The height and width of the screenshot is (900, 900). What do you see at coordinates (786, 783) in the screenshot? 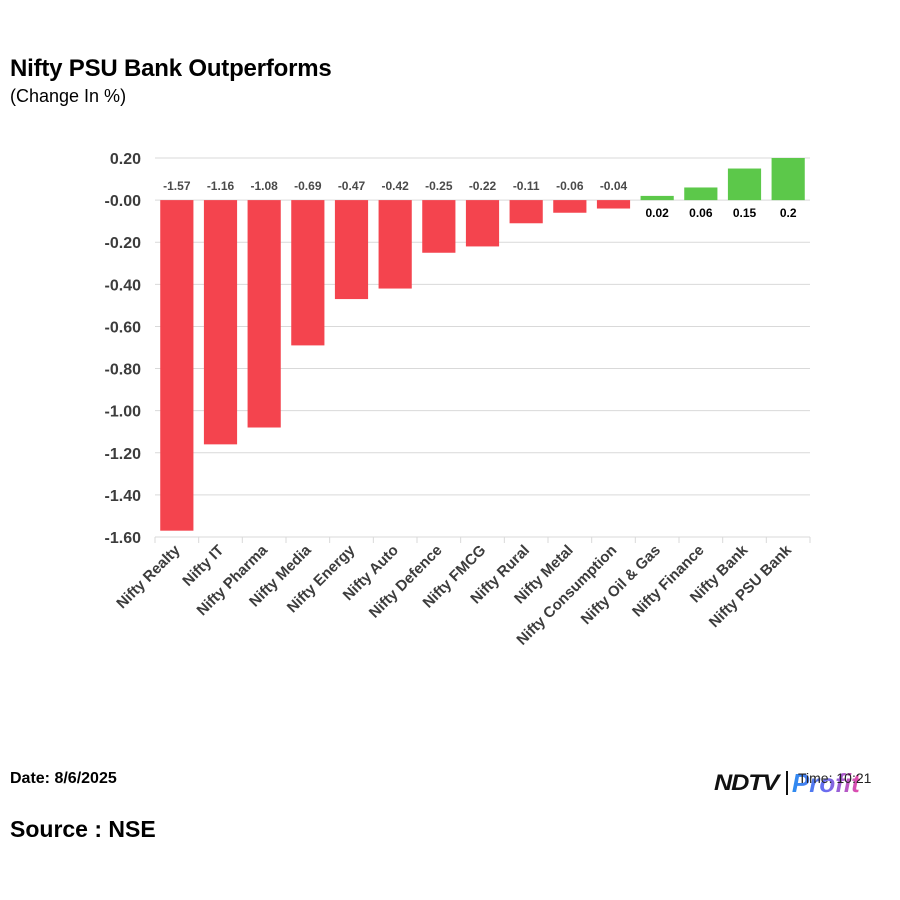
I see `brand-separator` at bounding box center [786, 783].